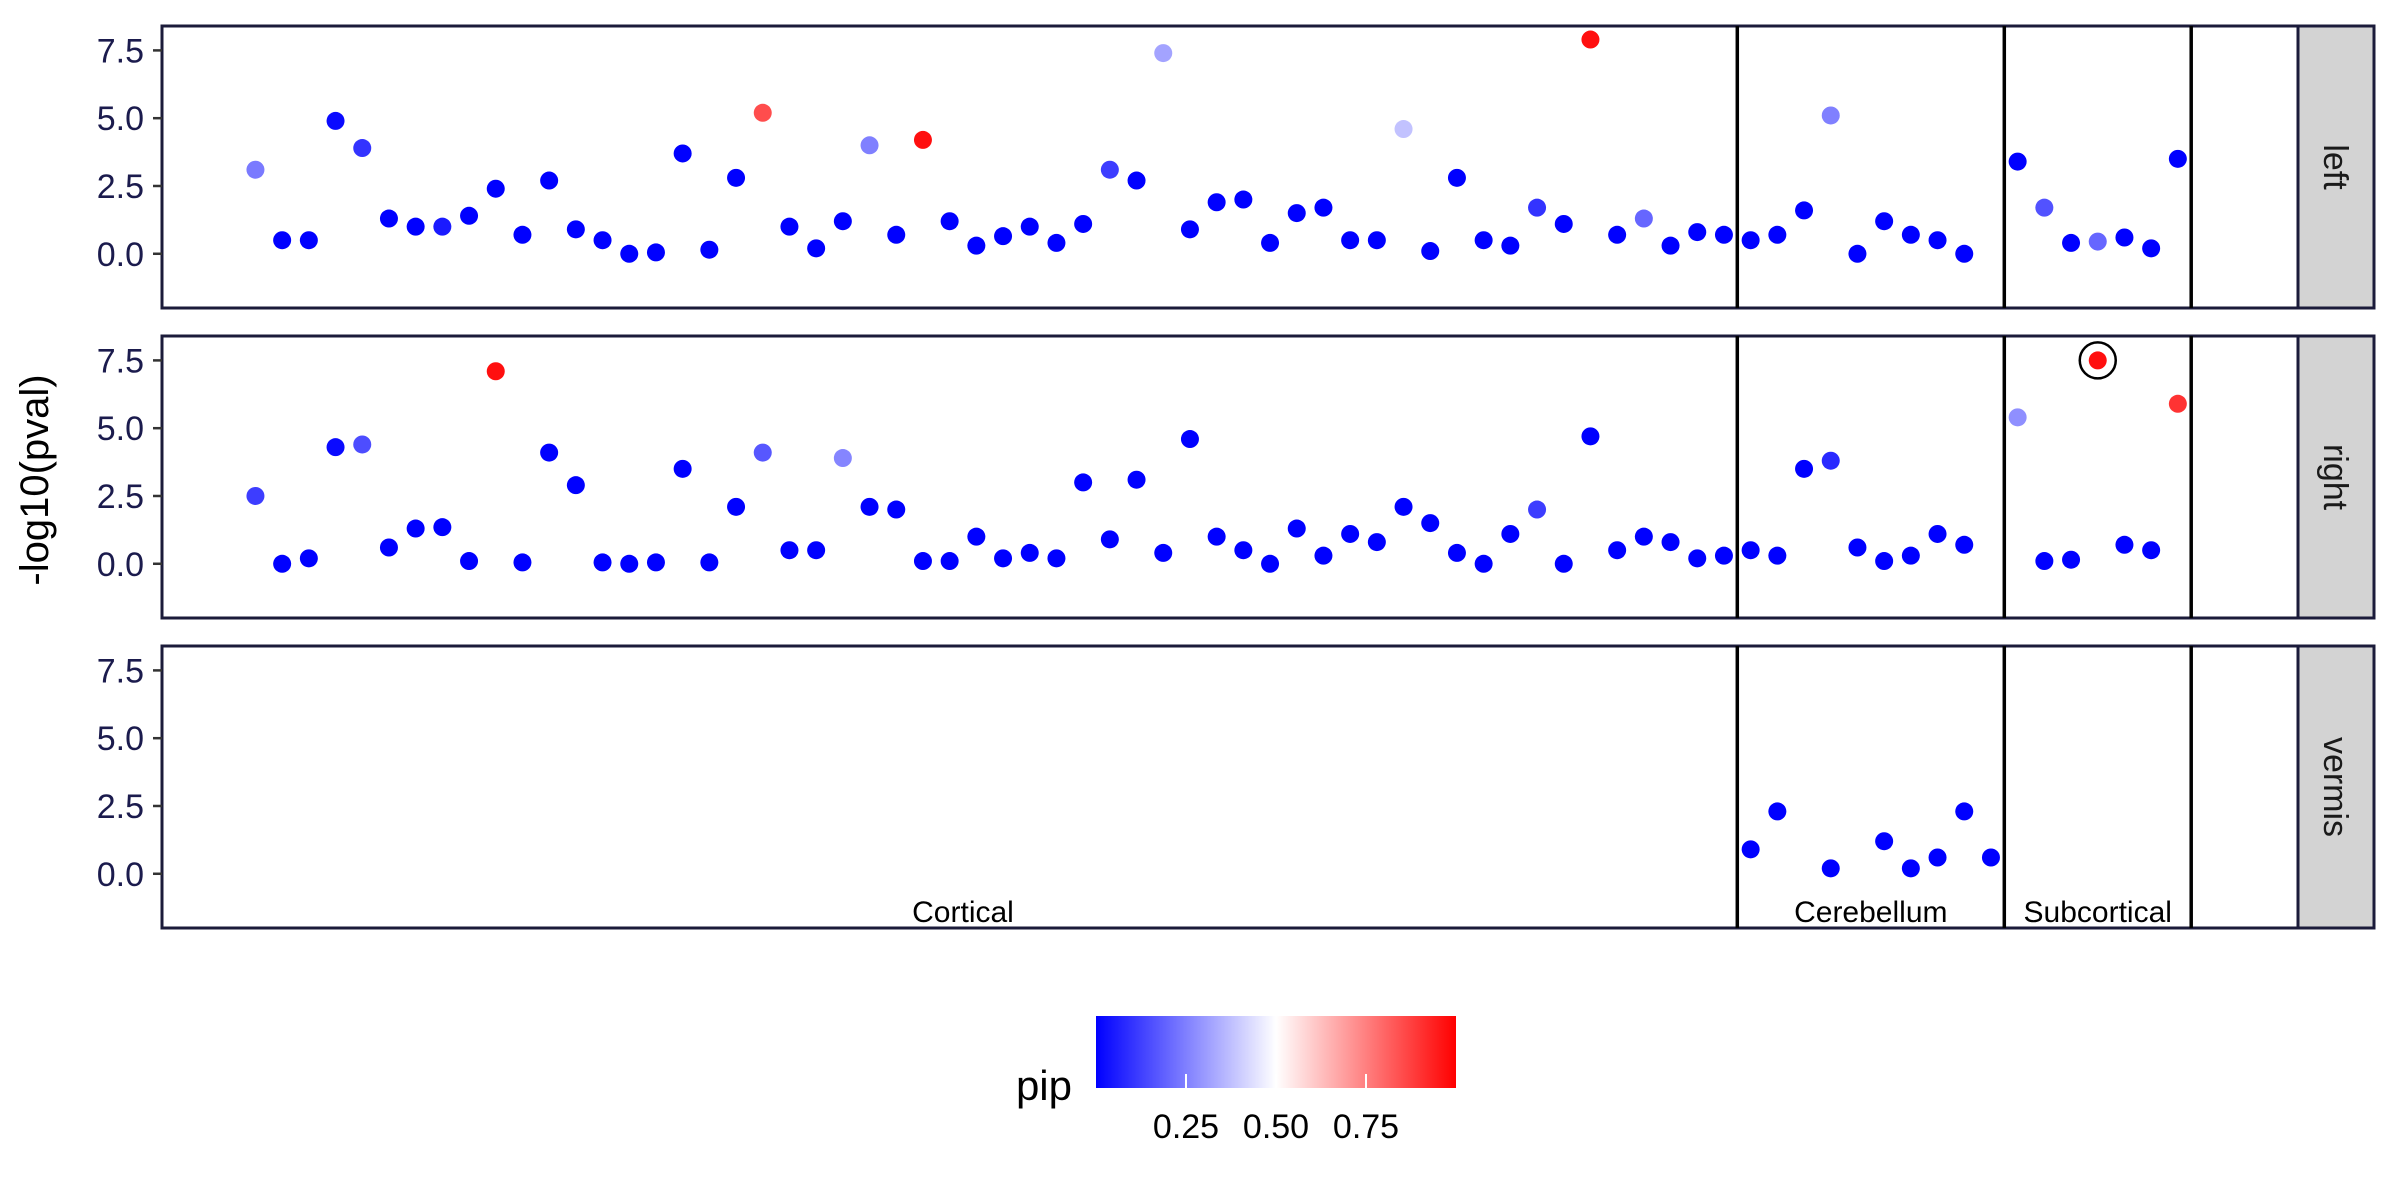 The width and height of the screenshot is (2400, 1200). I want to click on color-legend: pip 0.25 0.50 0.75, so click(1236, 1081).